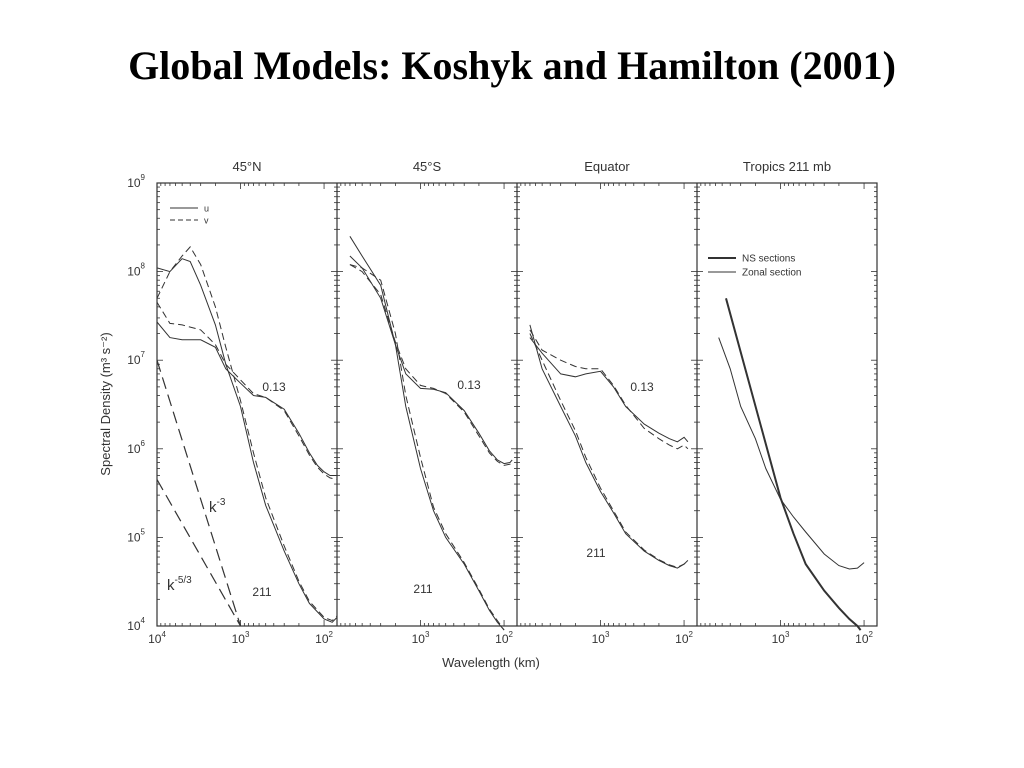 Image resolution: width=1024 pixels, height=768 pixels. I want to click on series-line-1-211-u, so click(427, 433).